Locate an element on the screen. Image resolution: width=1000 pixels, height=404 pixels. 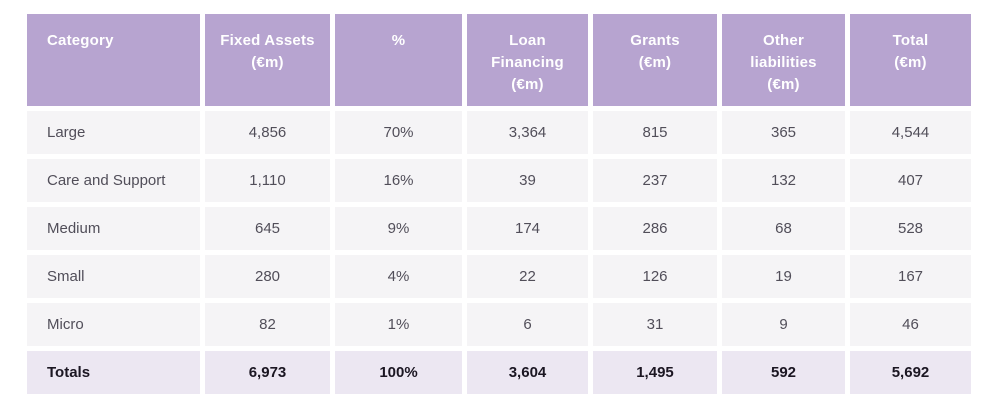
value-cell: 4,856 is located at coordinates (267, 132).